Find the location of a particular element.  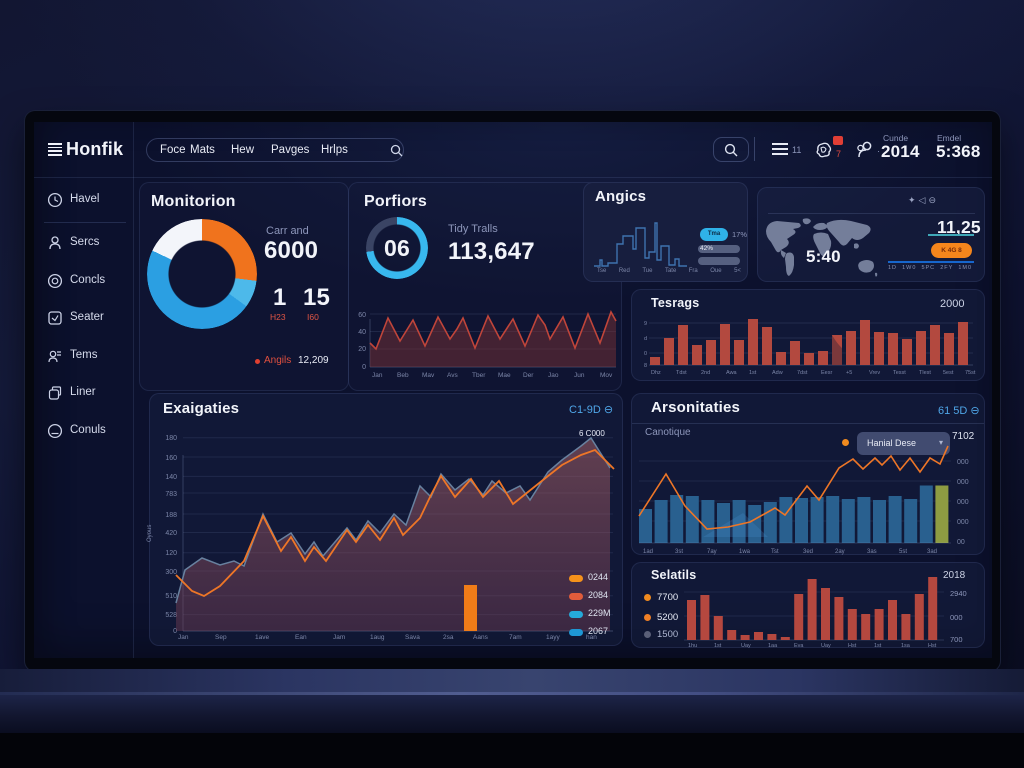

svg-text: Beb is located at coordinates (403, 375).